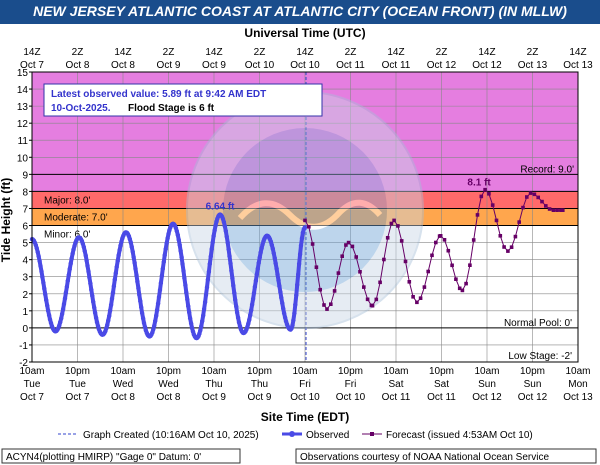 Image resolution: width=600 pixels, height=465 pixels. Describe the element at coordinates (25, 175) in the screenshot. I see `y-tick-label: 9` at that location.